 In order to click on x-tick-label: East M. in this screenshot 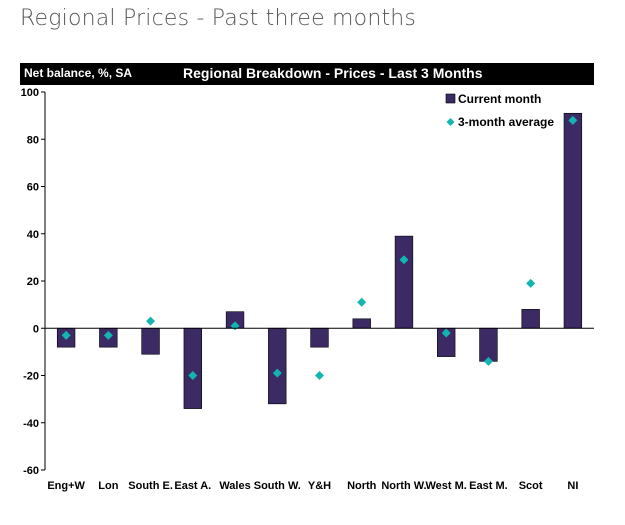, I will do `click(488, 486)`.